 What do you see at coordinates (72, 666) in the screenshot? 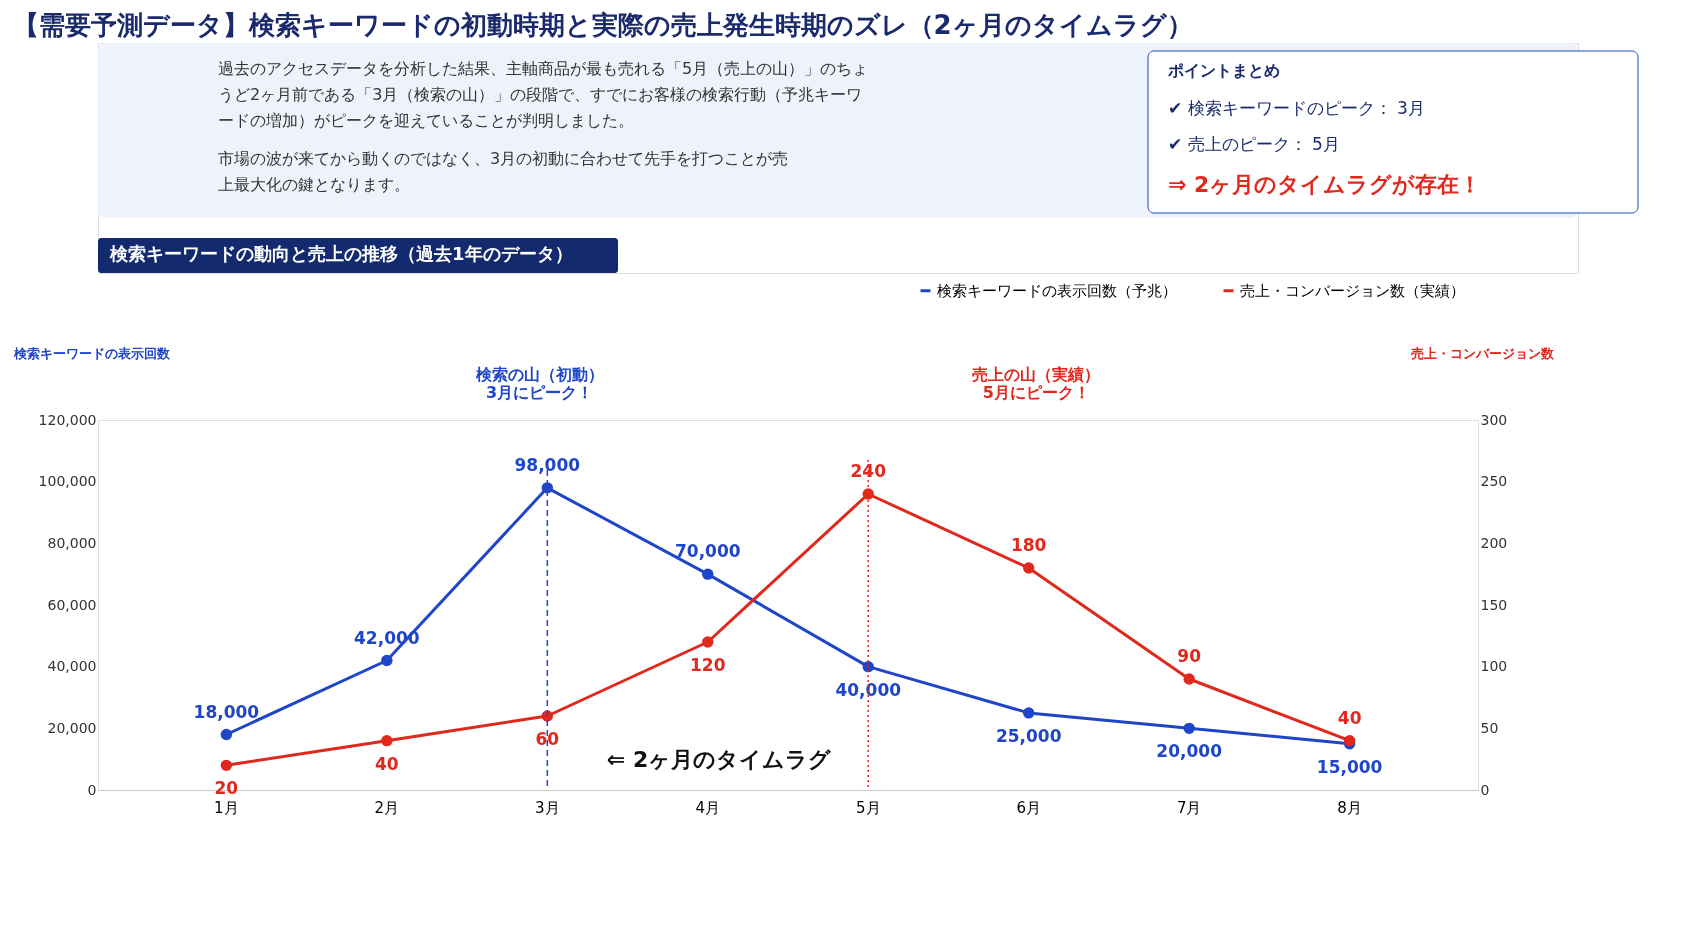
I see `y-tick-label: 40,000` at bounding box center [72, 666].